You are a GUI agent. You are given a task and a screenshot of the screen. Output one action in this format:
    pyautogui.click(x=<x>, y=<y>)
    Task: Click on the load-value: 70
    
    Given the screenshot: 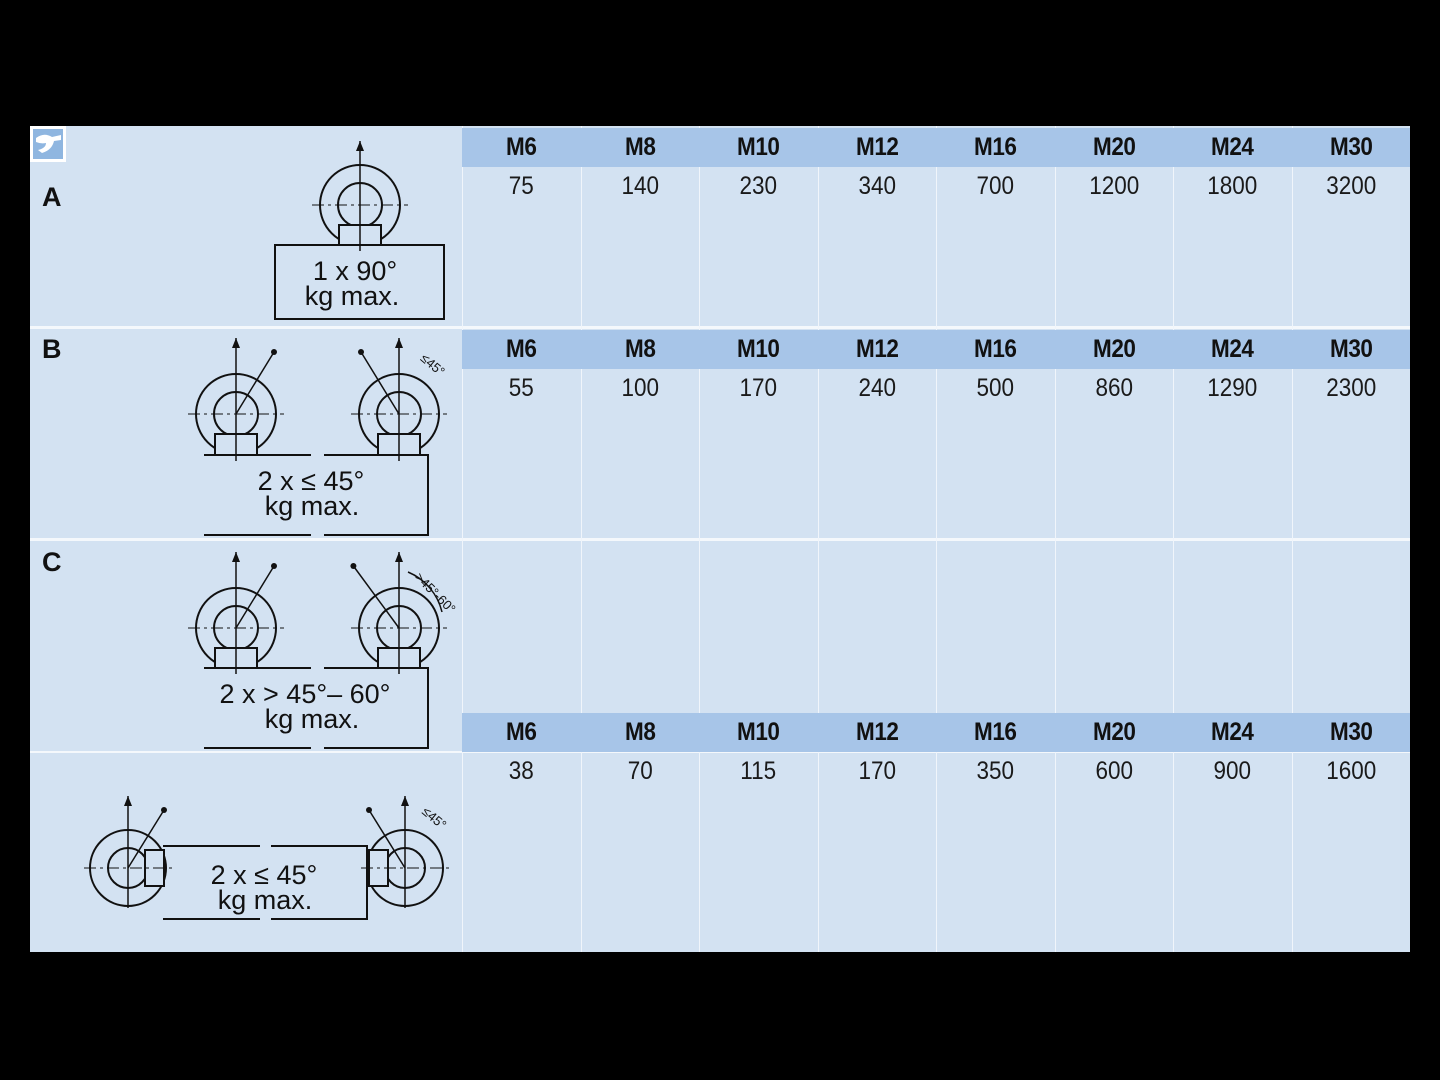 What is the action you would take?
    pyautogui.click(x=640, y=771)
    